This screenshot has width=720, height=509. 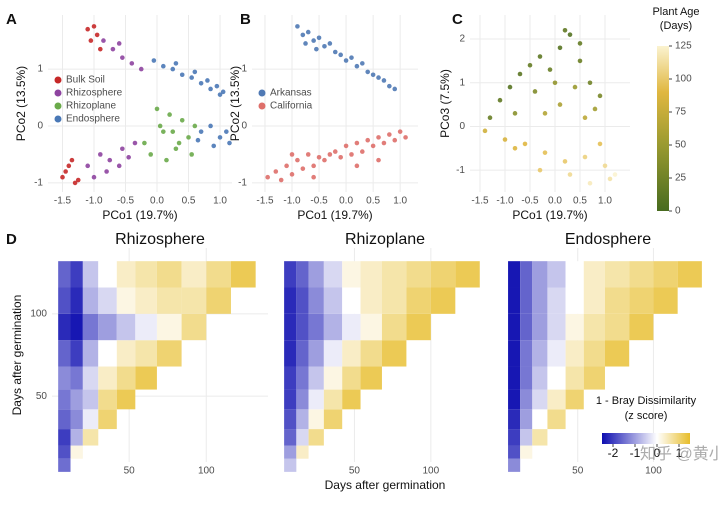 What do you see at coordinates (17, 355) in the screenshot?
I see `y-axis-label: Days after germination` at bounding box center [17, 355].